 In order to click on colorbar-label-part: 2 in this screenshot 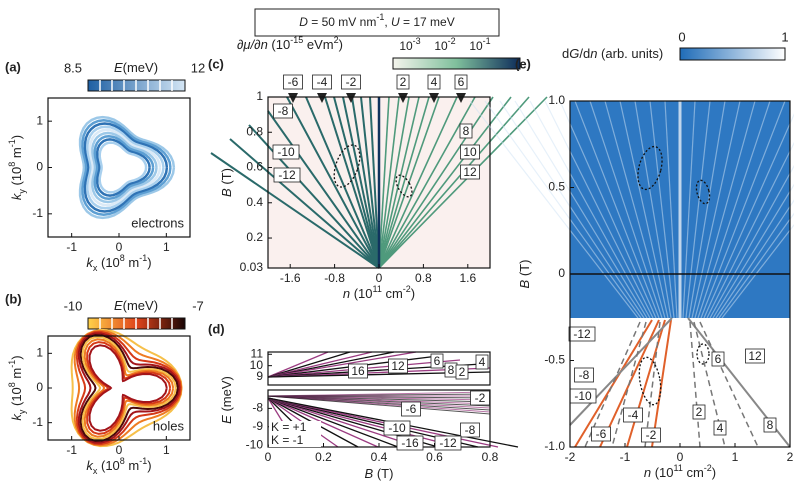, I will do `click(336, 40)`.